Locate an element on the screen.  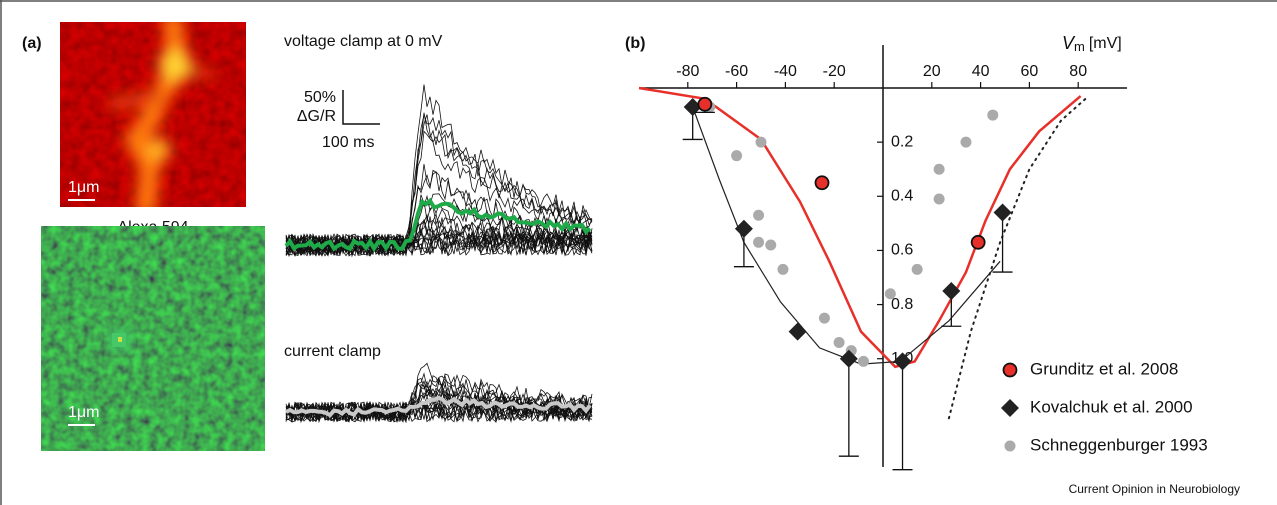
x-axis-label: Vm [mV] is located at coordinates (1092, 44).